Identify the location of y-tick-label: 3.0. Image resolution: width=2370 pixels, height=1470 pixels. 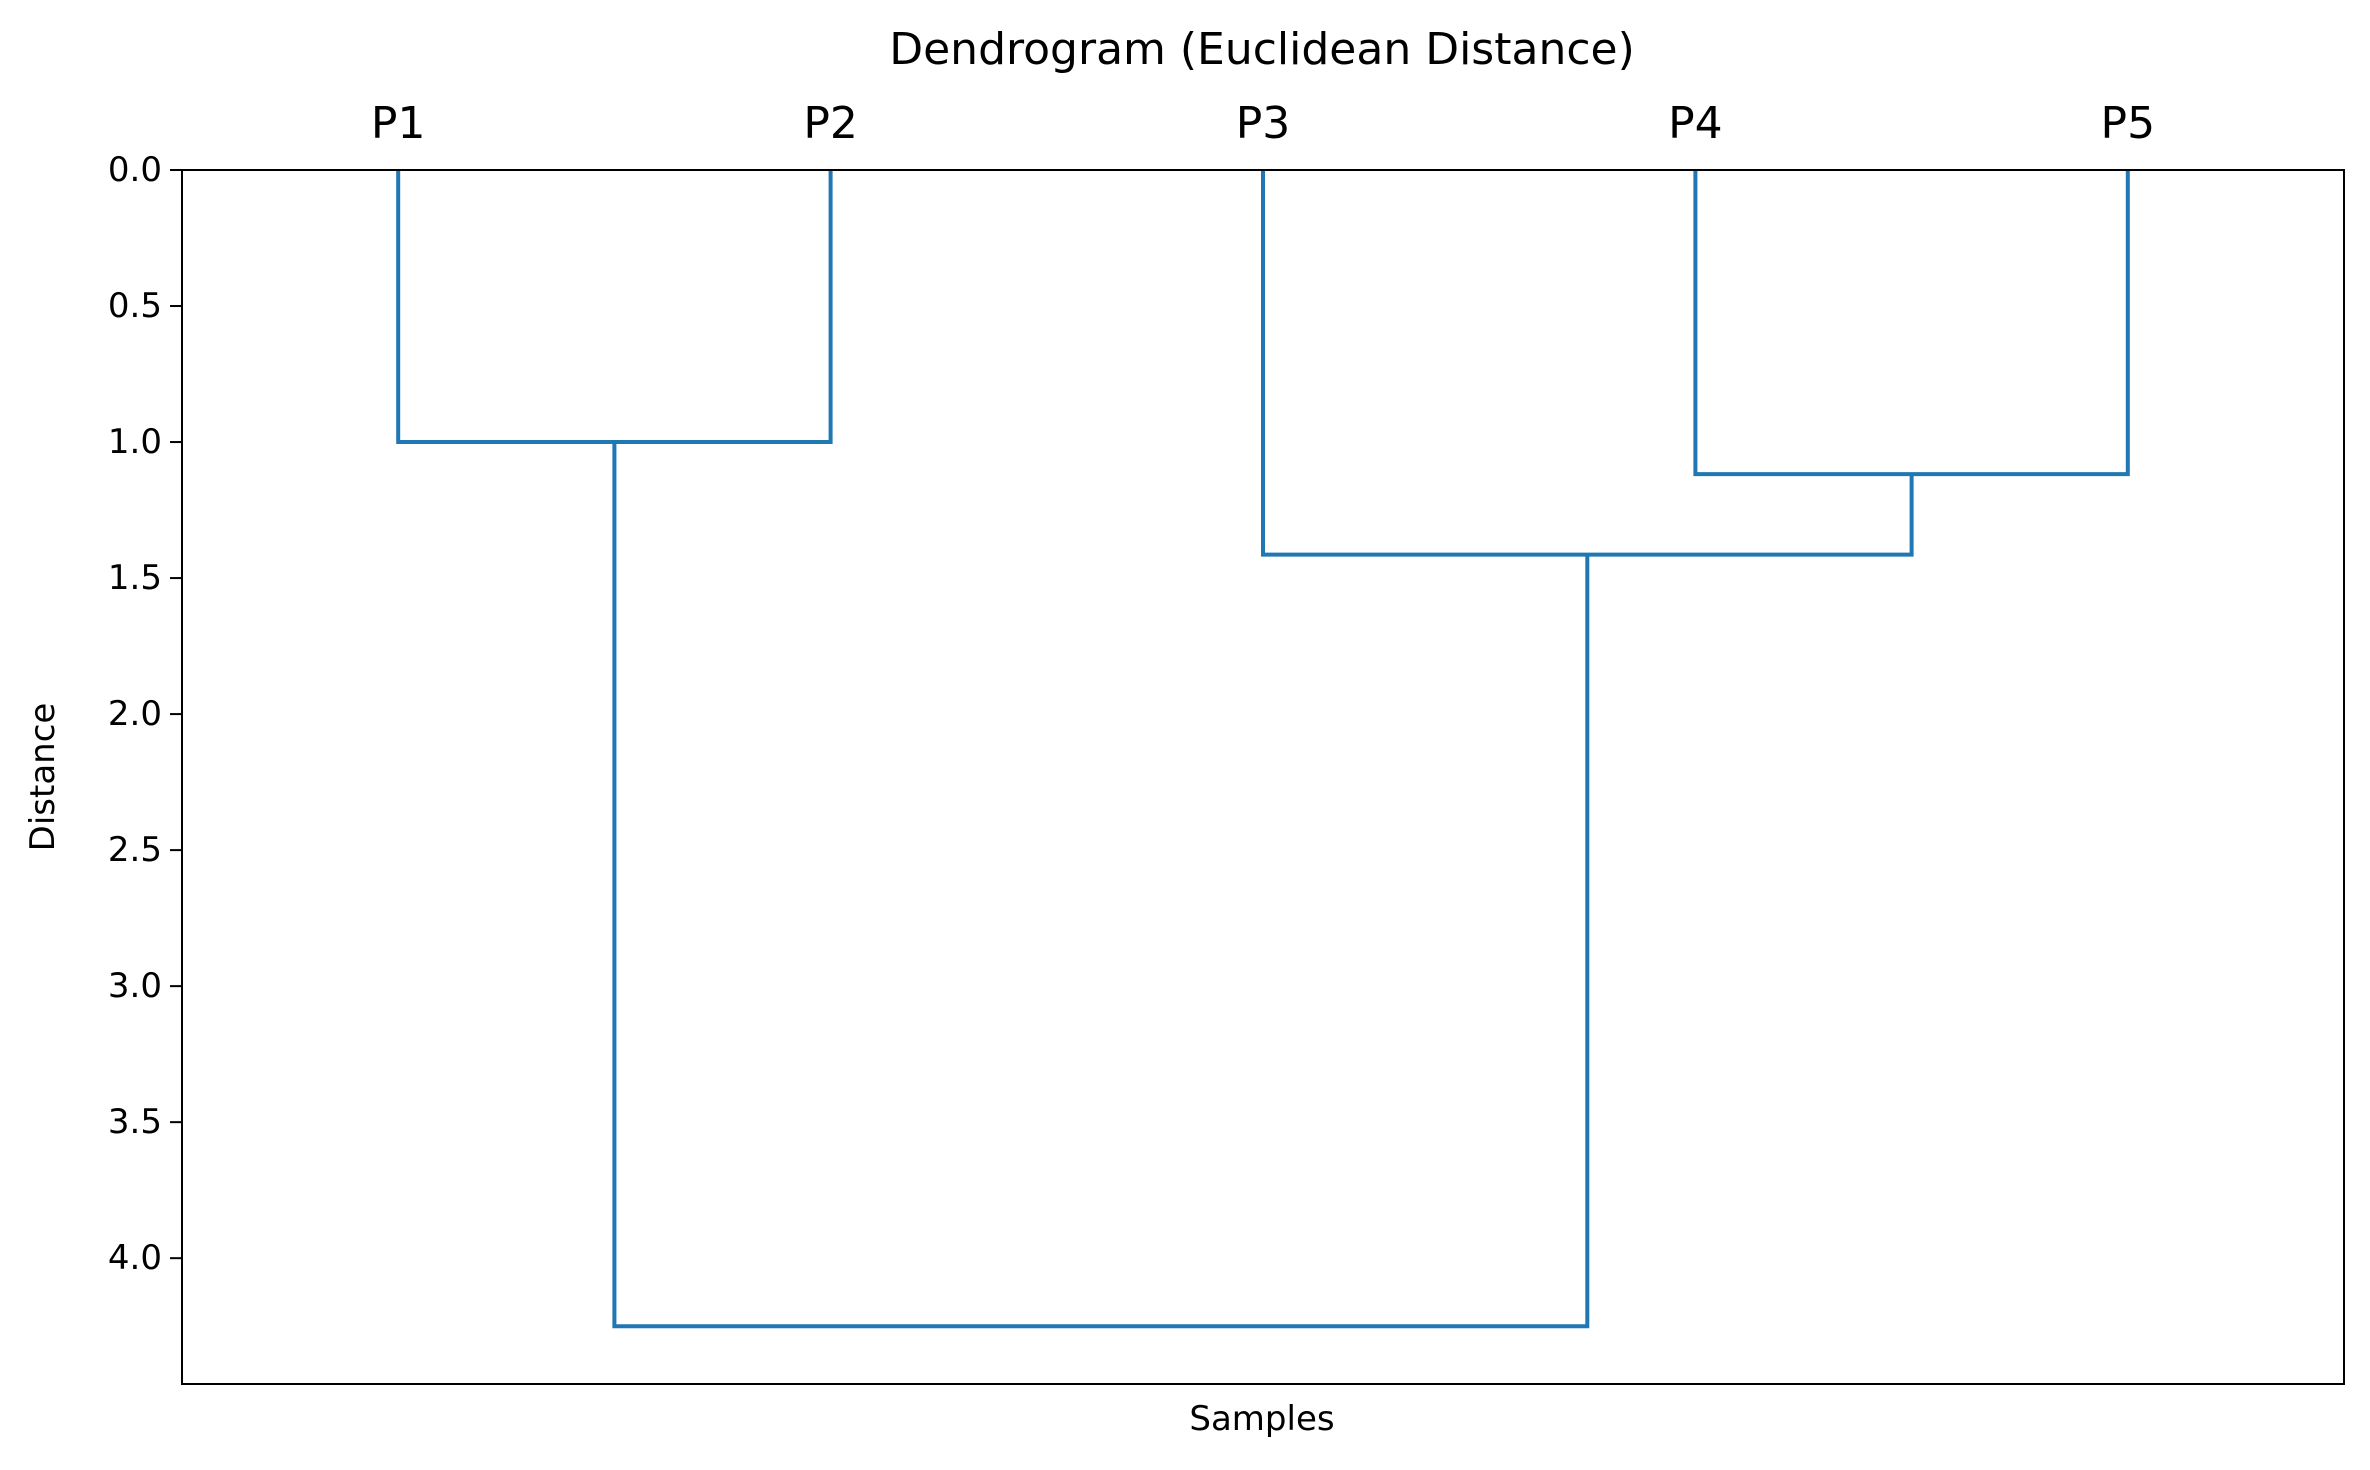
(135, 986).